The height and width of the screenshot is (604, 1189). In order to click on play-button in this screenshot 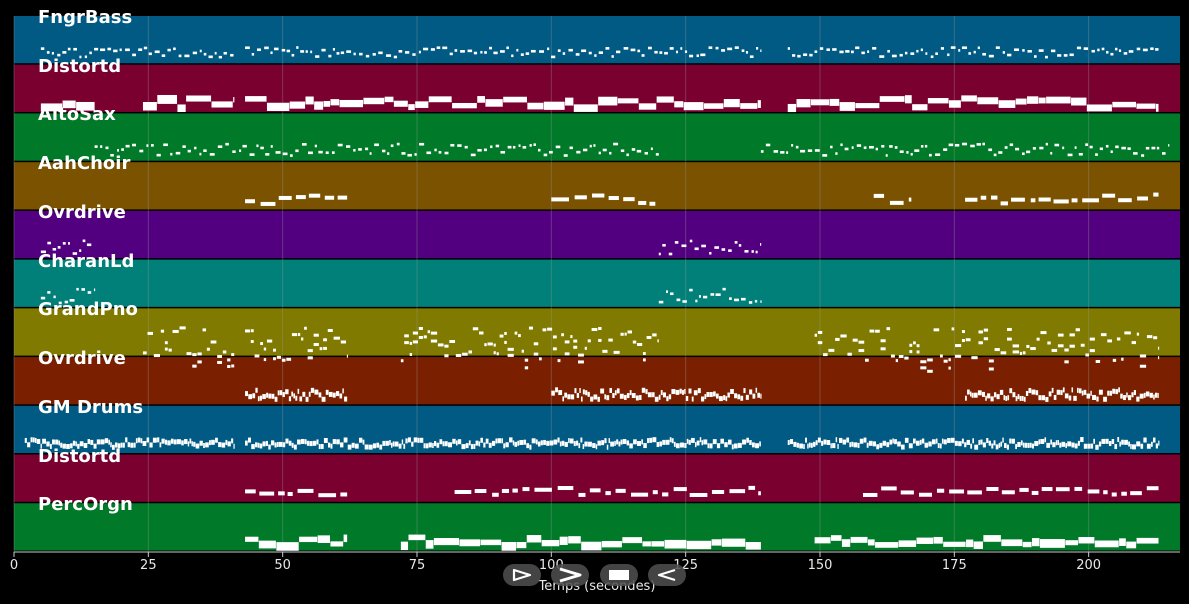, I will do `click(522, 575)`.